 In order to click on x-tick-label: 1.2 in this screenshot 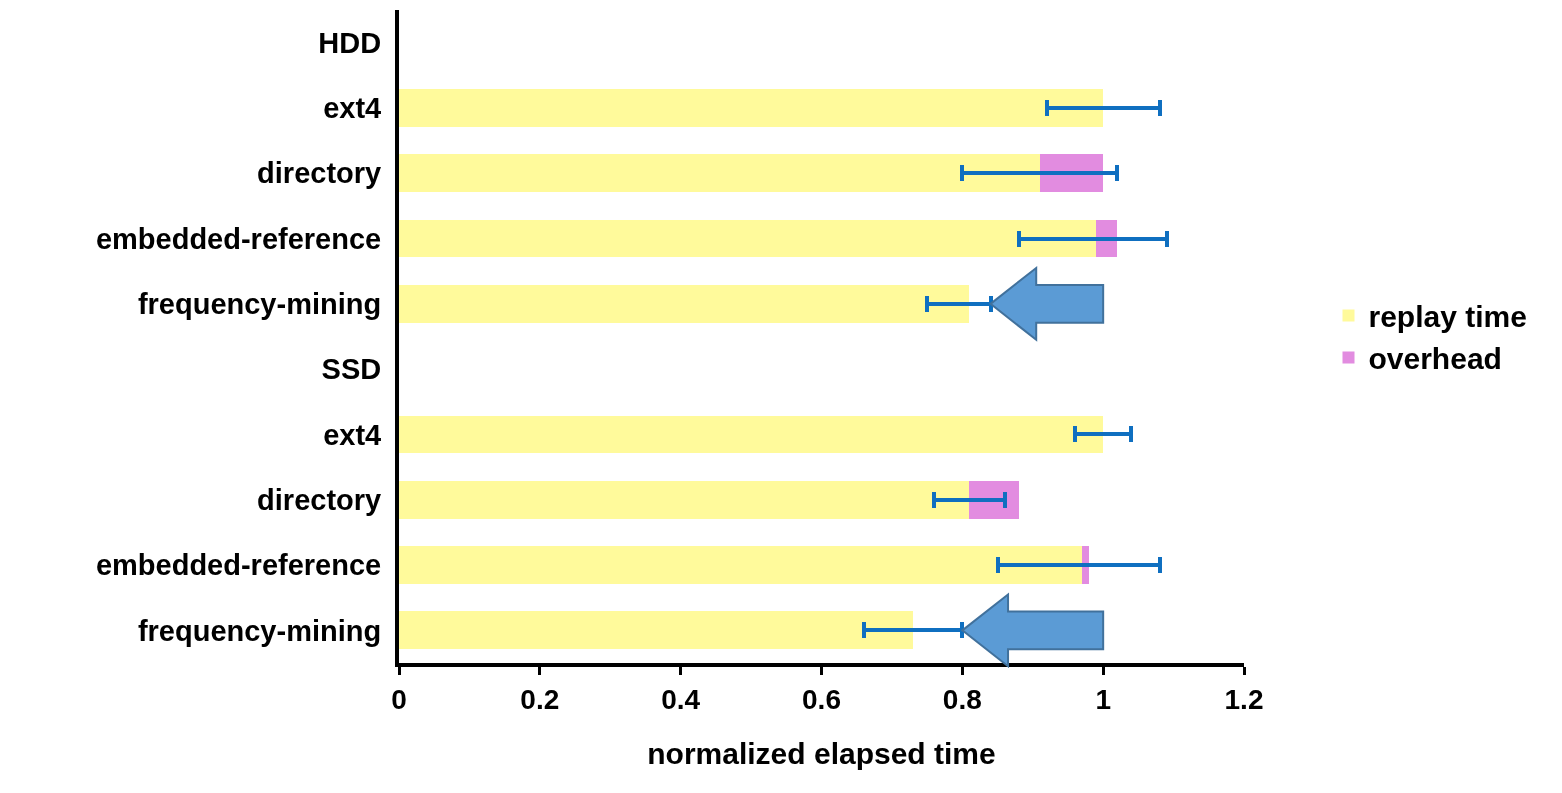, I will do `click(1244, 699)`.